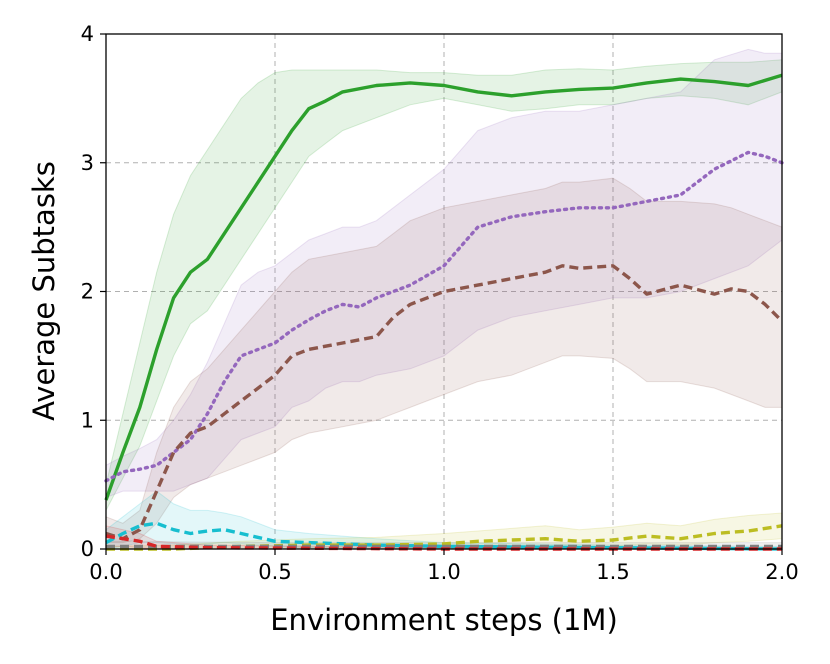  Describe the element at coordinates (612, 572) in the screenshot. I see `x-tick-label: 1.5` at that location.